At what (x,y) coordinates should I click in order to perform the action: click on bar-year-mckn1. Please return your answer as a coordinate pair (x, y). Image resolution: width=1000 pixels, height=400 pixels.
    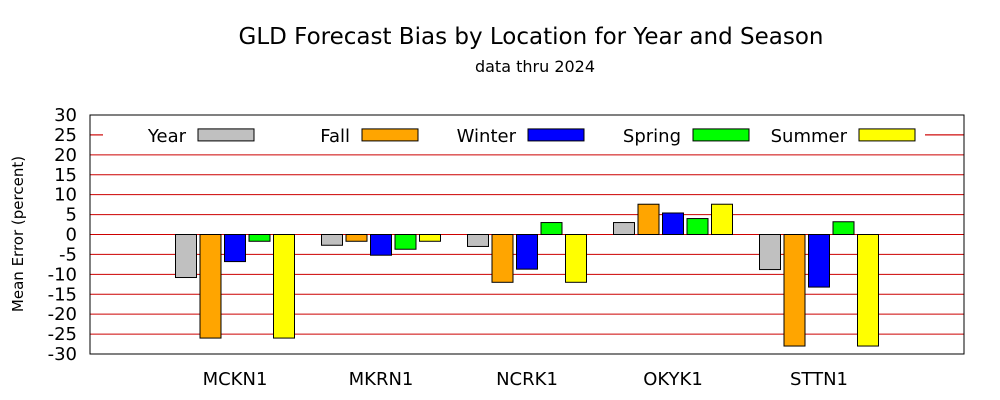
    Looking at the image, I should click on (186, 256).